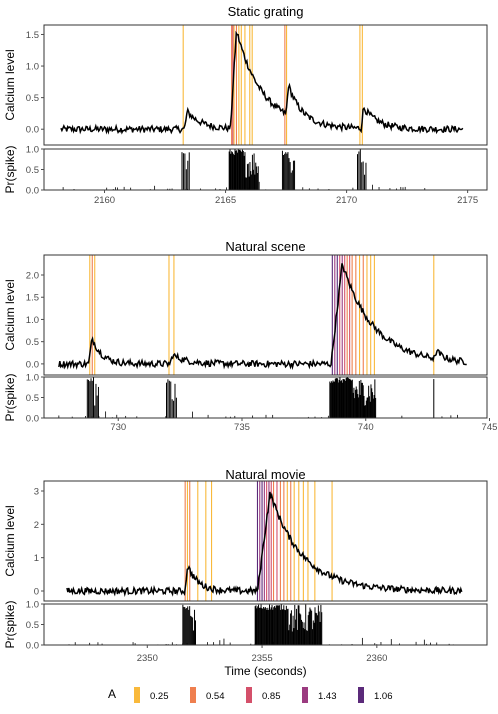 The height and width of the screenshot is (714, 498). I want to click on x-tick-label: 2355, so click(261, 658).